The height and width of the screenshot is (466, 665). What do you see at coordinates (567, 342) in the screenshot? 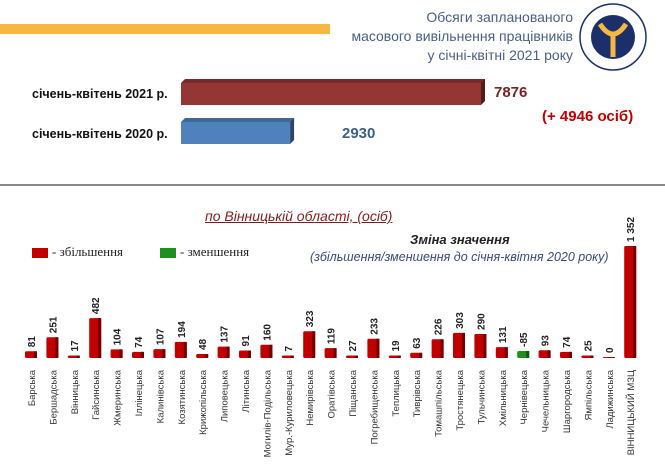
I see `data-label: 74` at bounding box center [567, 342].